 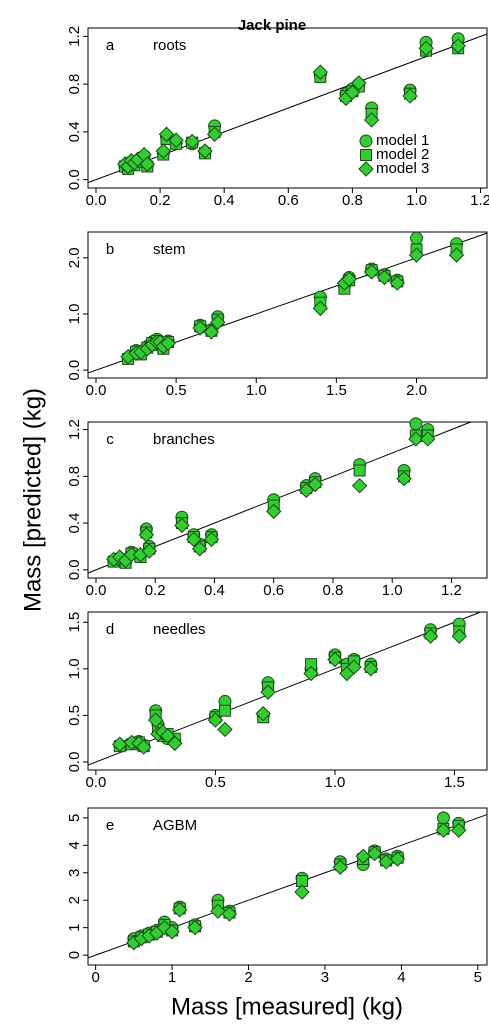 What do you see at coordinates (184, 439) in the screenshot?
I see `panel-title: branches` at bounding box center [184, 439].